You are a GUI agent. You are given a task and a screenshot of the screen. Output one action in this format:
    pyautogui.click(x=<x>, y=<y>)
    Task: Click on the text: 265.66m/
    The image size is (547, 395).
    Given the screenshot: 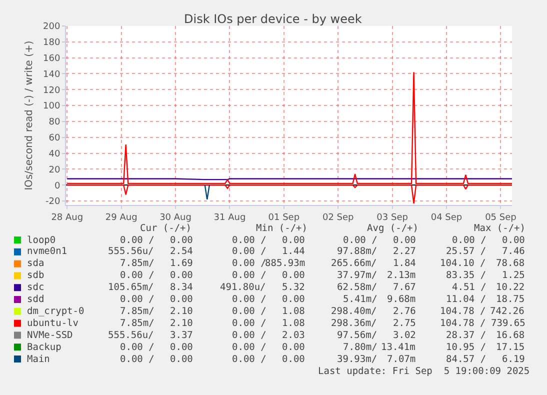 What is the action you would take?
    pyautogui.click(x=354, y=263)
    